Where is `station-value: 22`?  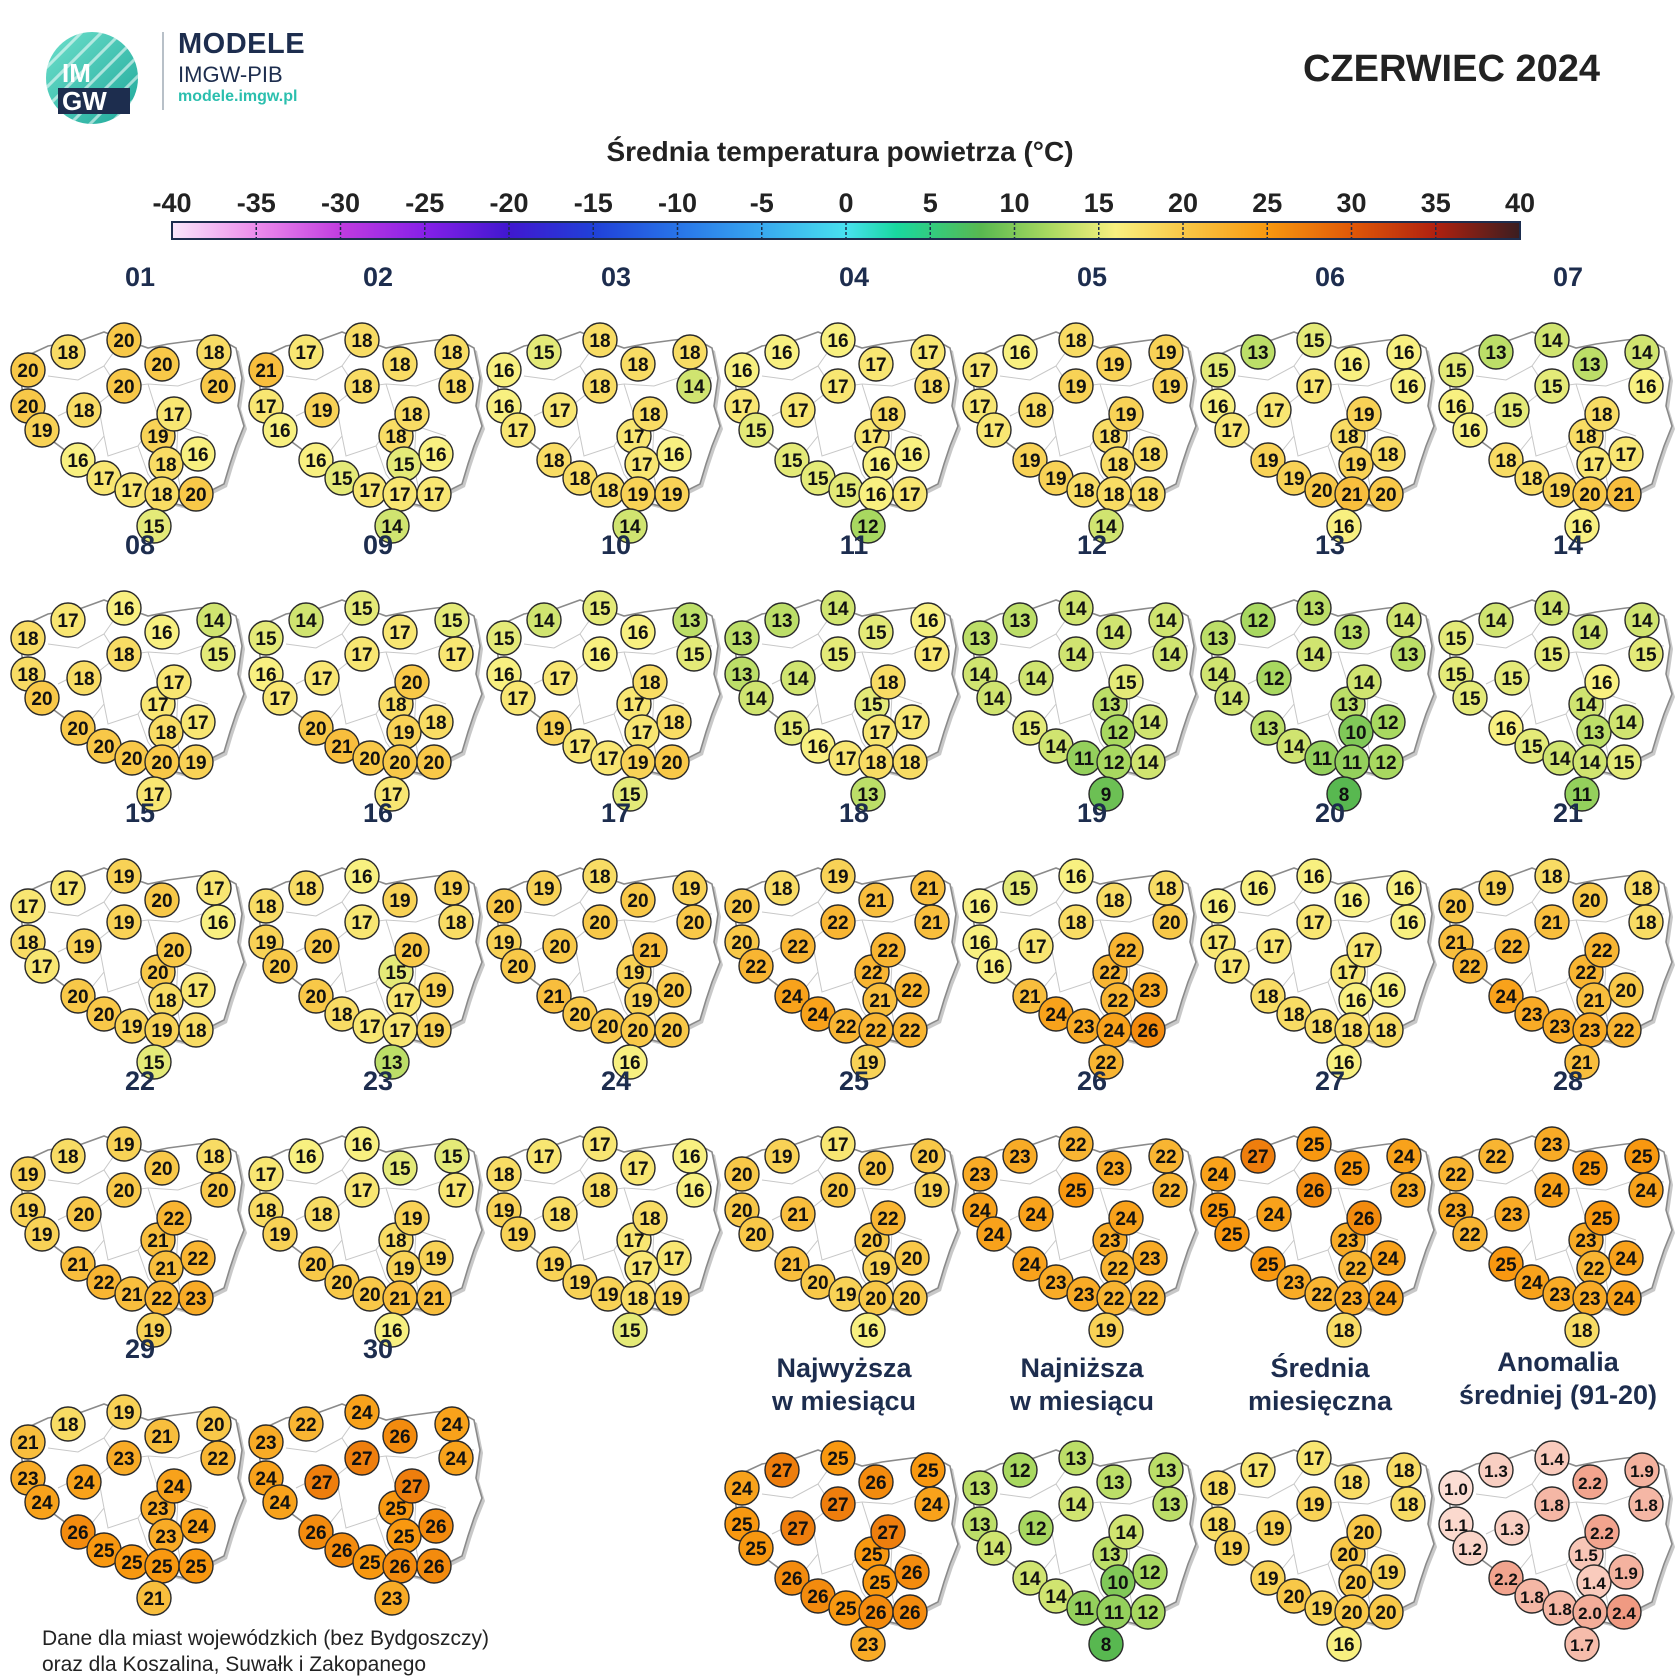
station-value: 22 is located at coordinates (1169, 1191).